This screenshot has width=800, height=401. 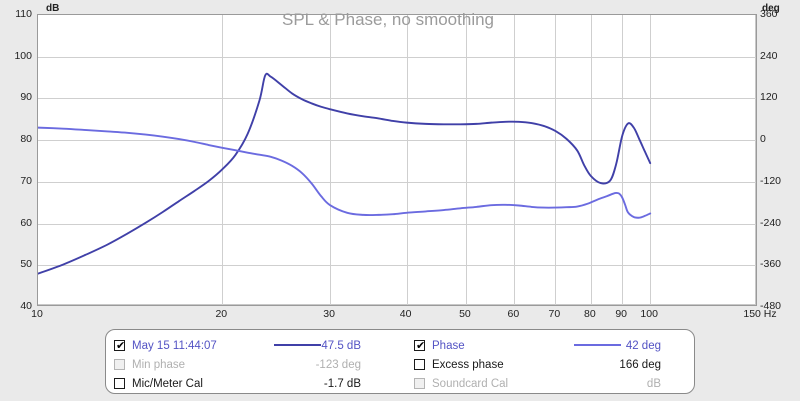 What do you see at coordinates (771, 264) in the screenshot?
I see `y-tick-label-right: -360` at bounding box center [771, 264].